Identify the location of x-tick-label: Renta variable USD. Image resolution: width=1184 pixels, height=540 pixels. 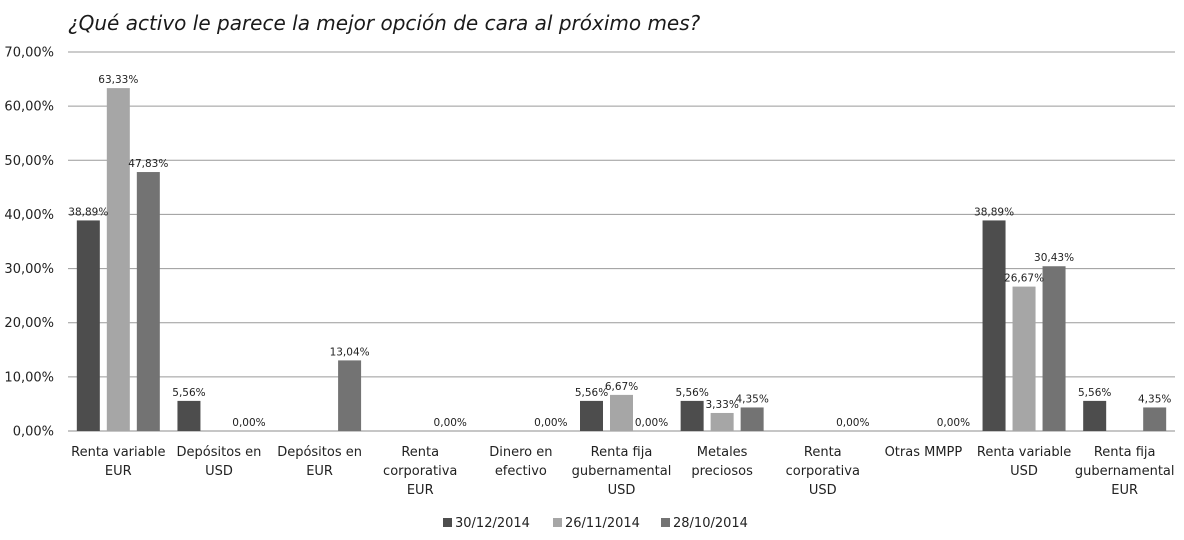
(1024, 462).